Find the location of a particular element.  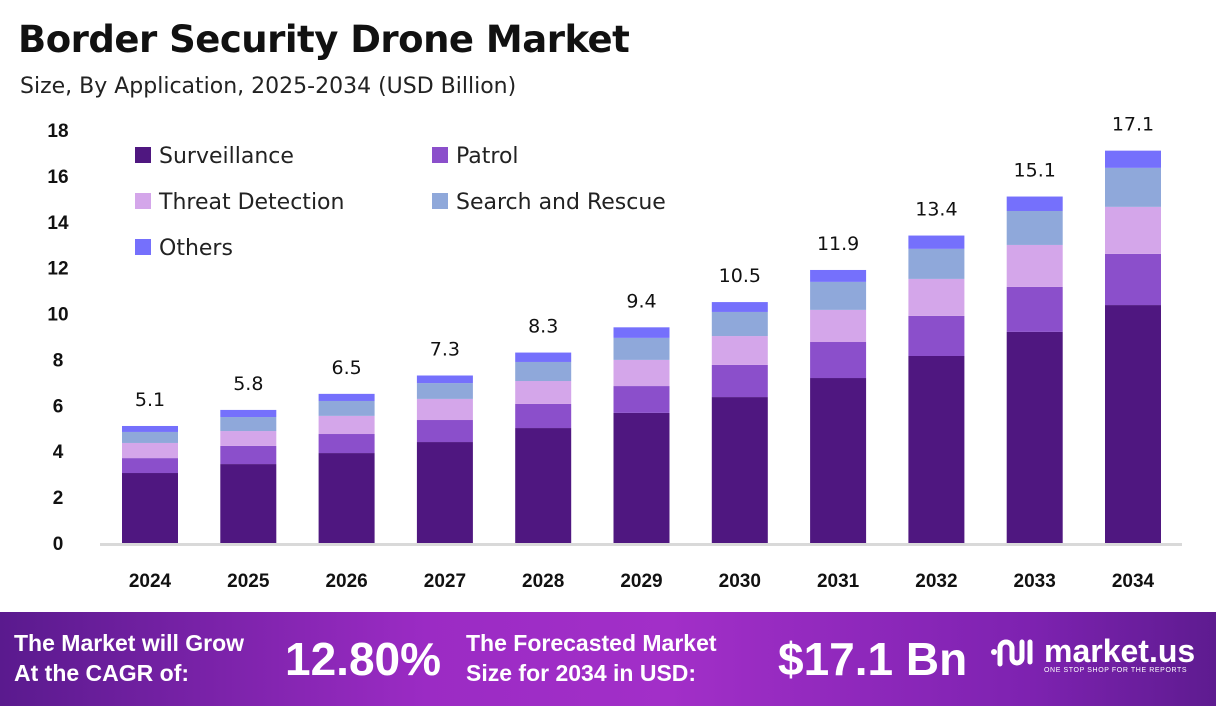

y-tick-label: 8 is located at coordinates (58, 360).